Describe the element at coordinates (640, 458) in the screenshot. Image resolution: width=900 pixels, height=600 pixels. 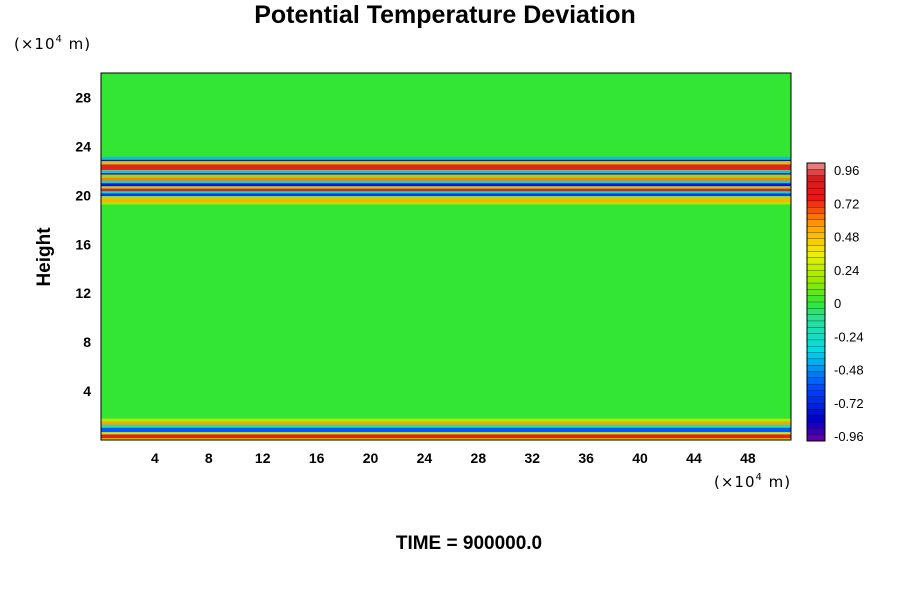
I see `x-tick-label: 40` at that location.